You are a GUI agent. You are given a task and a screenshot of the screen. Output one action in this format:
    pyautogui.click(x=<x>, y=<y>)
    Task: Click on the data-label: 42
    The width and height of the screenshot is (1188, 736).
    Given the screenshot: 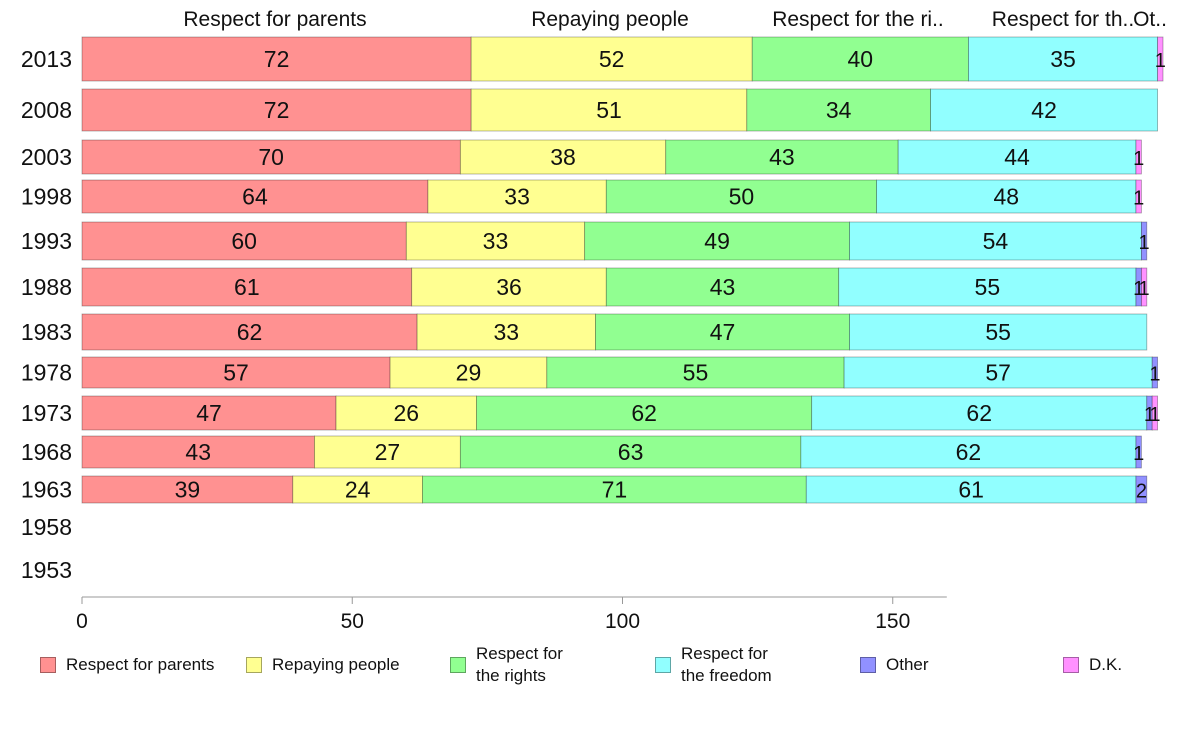 What is the action you would take?
    pyautogui.click(x=1044, y=110)
    